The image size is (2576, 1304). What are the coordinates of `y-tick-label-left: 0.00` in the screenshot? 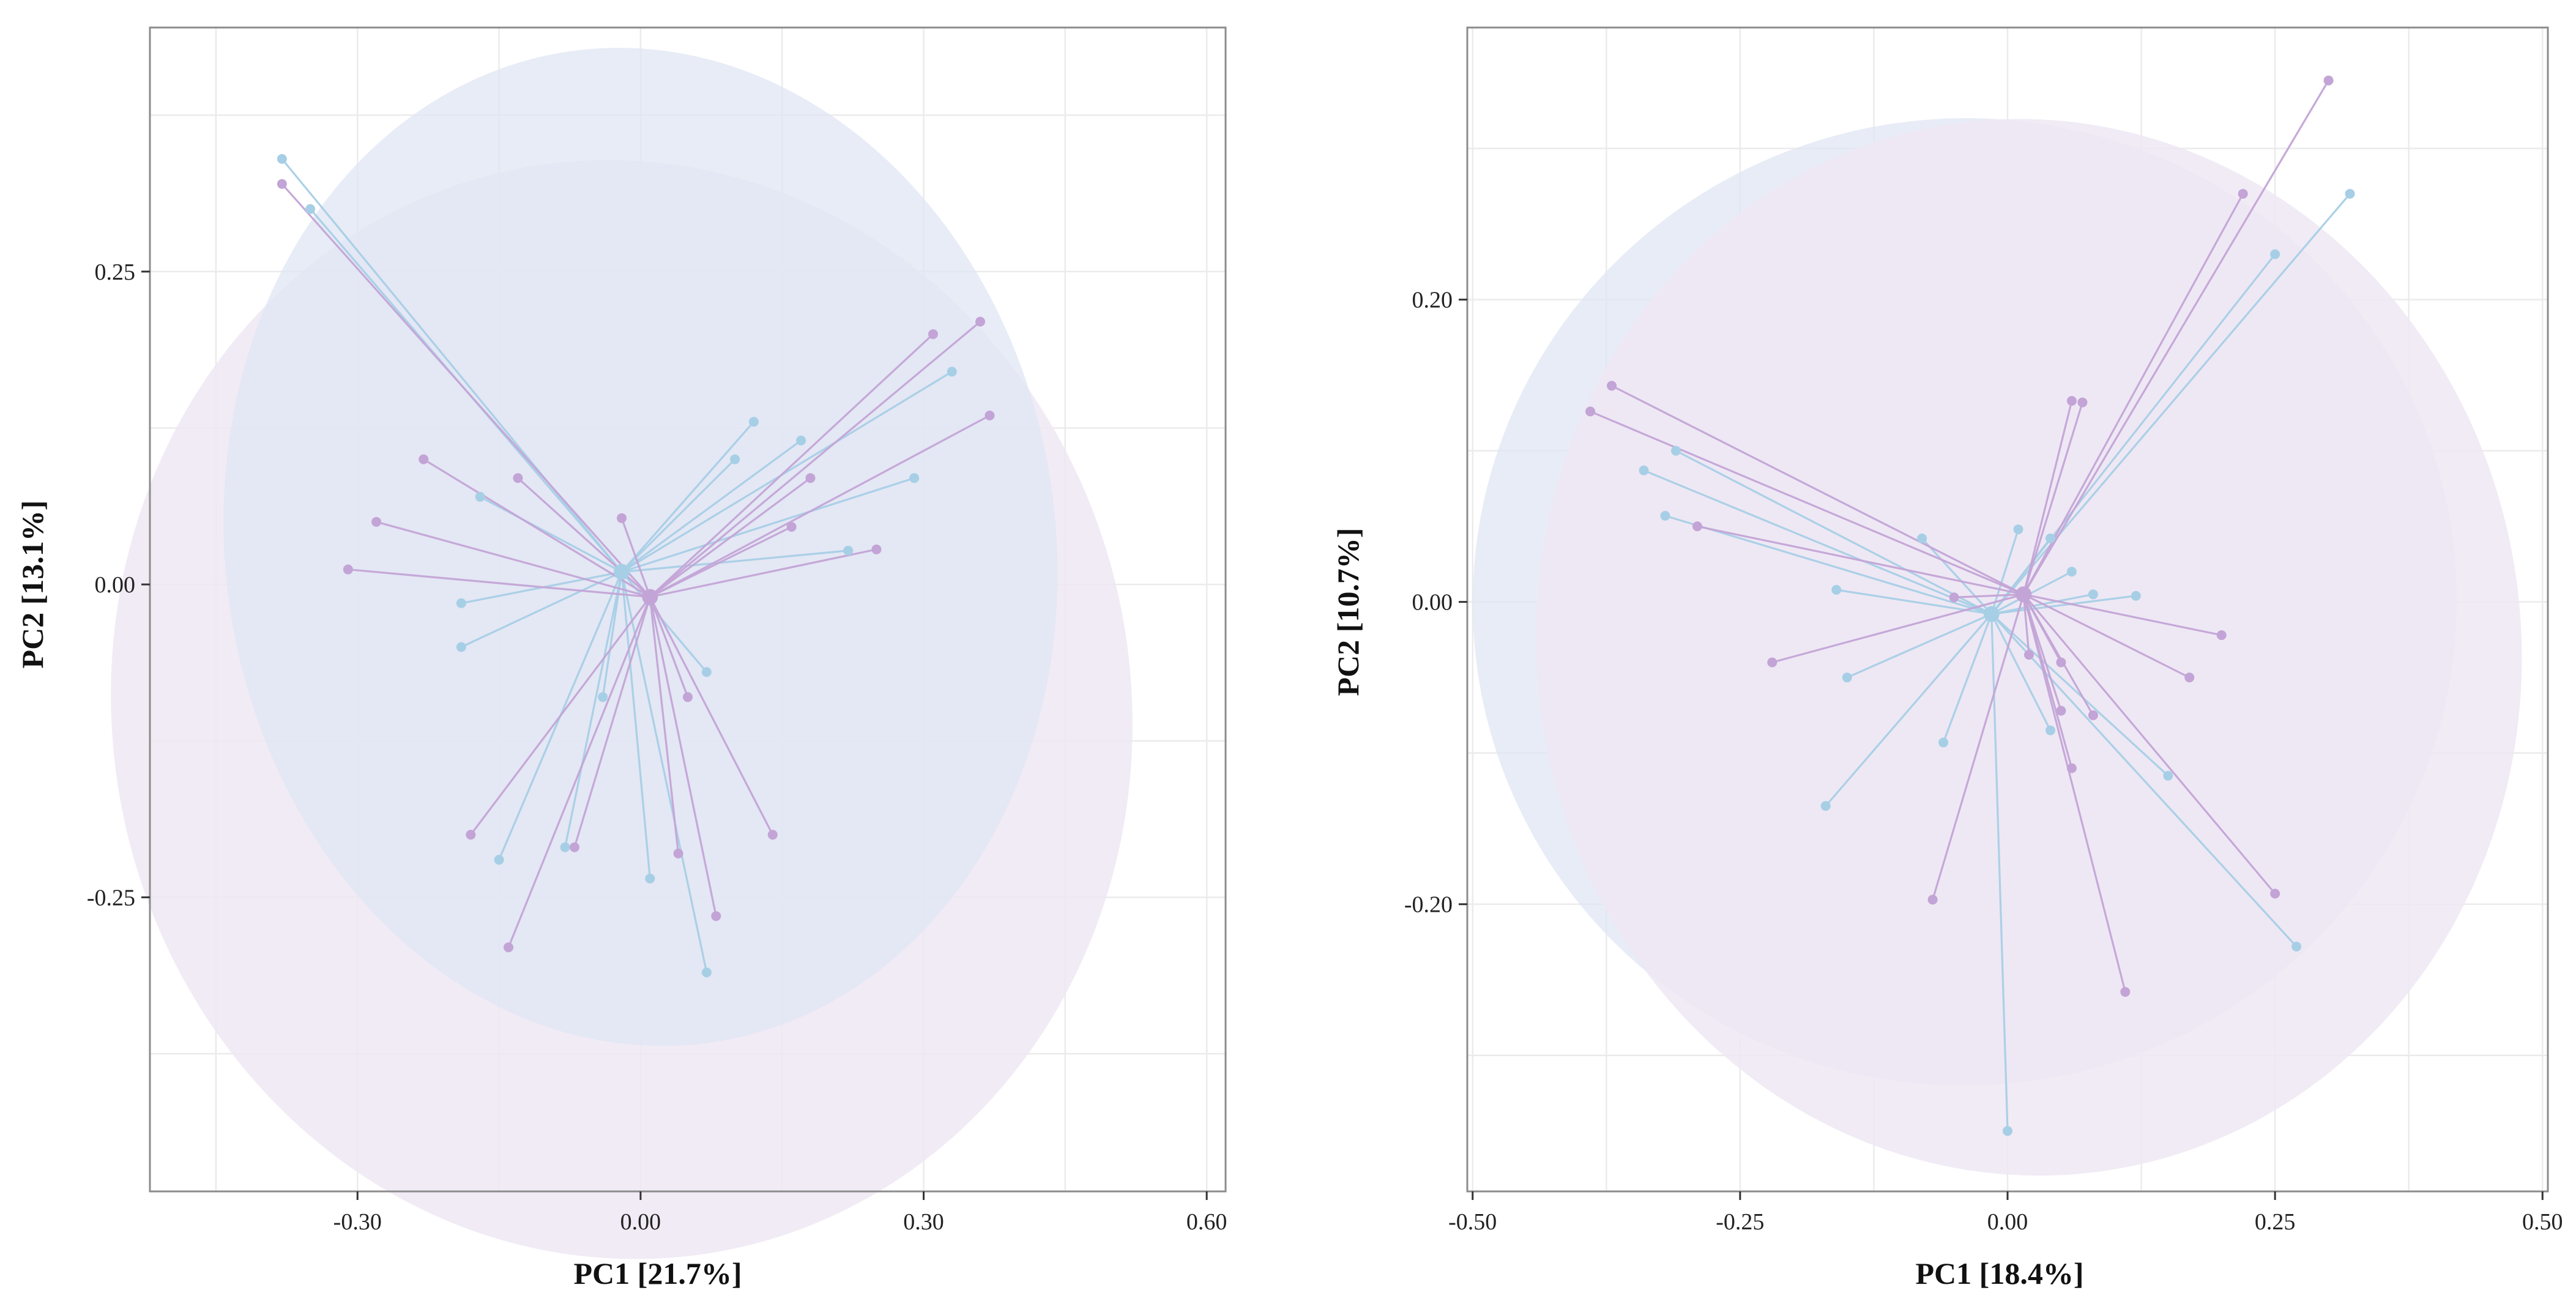 It's located at (116, 585).